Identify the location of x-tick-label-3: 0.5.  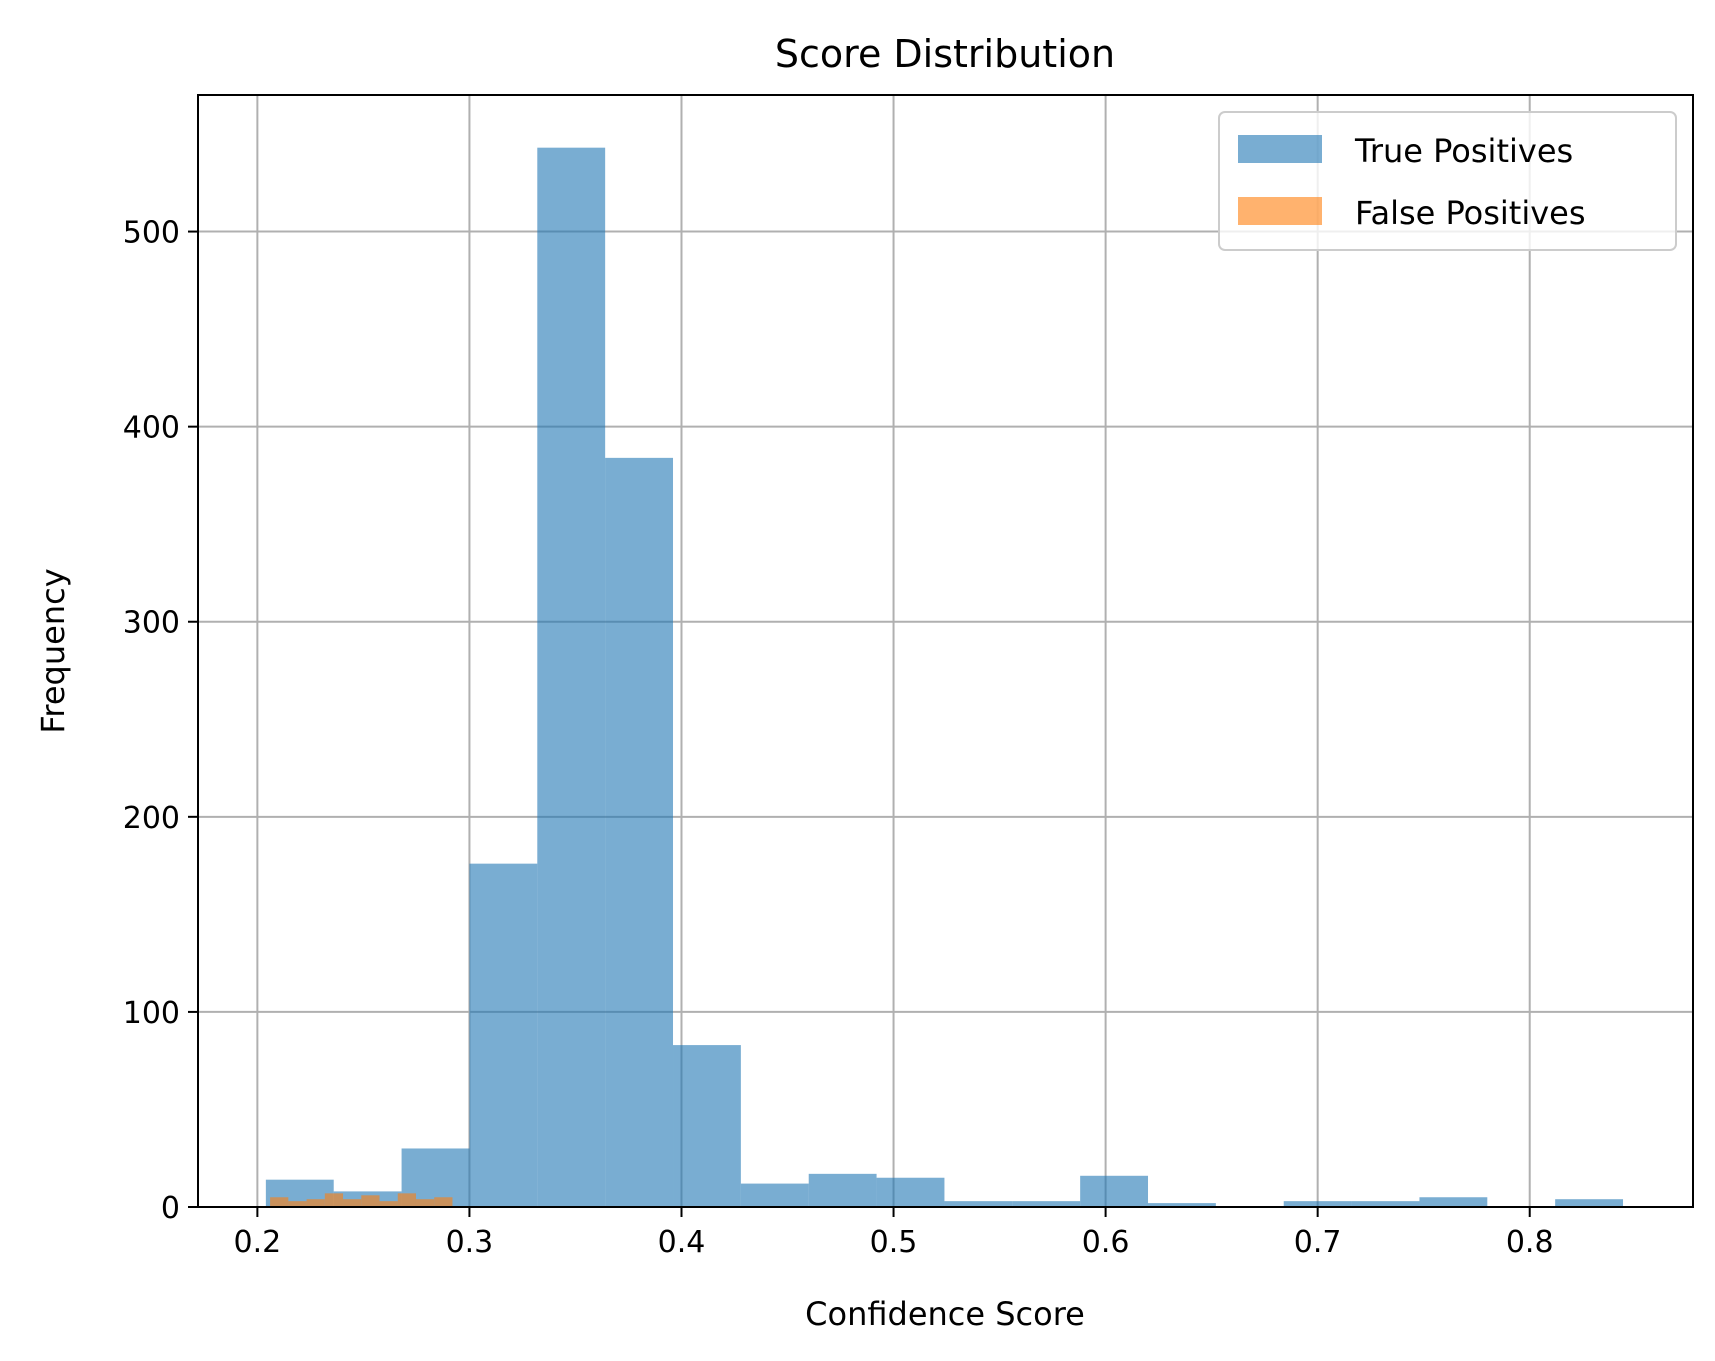
(894, 1242).